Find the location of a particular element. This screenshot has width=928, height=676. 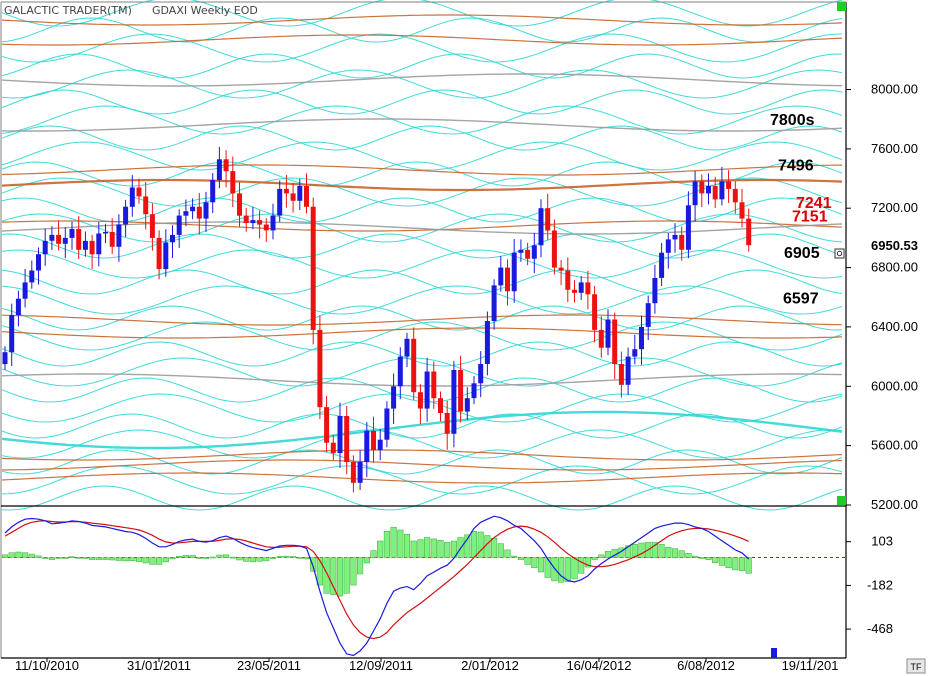

price-tick-label: 8000.00 is located at coordinates (894, 89).